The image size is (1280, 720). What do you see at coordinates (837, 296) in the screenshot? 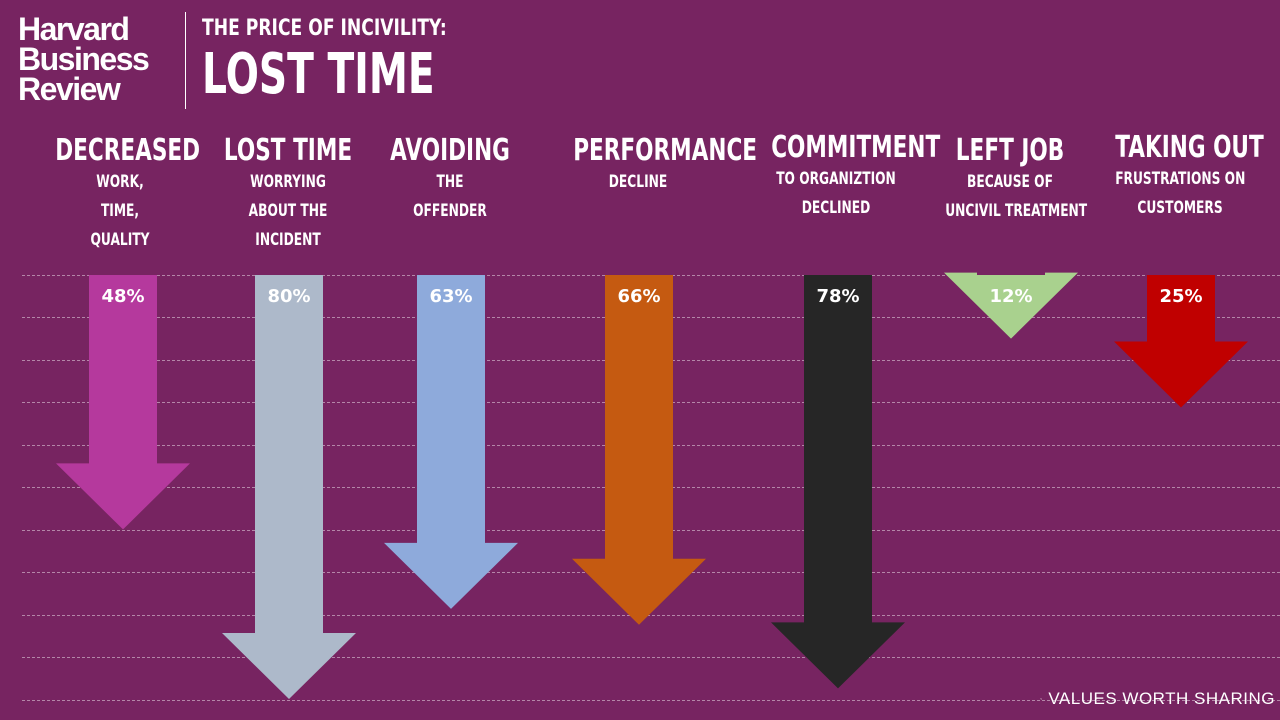
I see `data-label: 78%` at bounding box center [837, 296].